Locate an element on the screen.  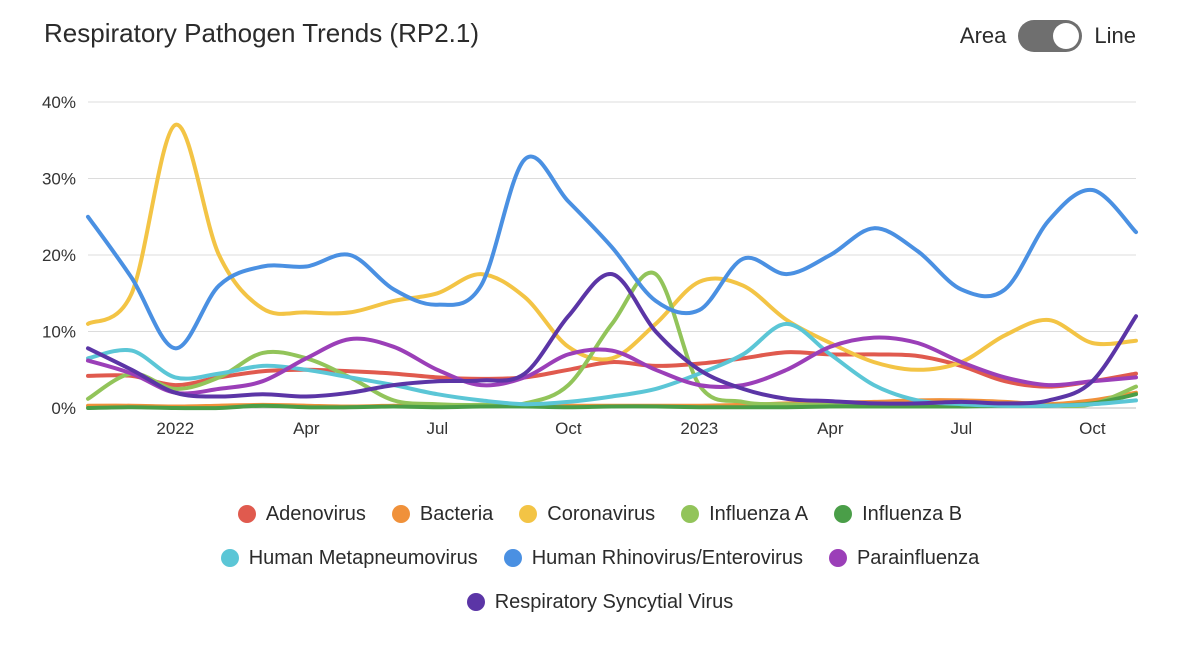
y-tick-label: 40% is located at coordinates (59, 102).